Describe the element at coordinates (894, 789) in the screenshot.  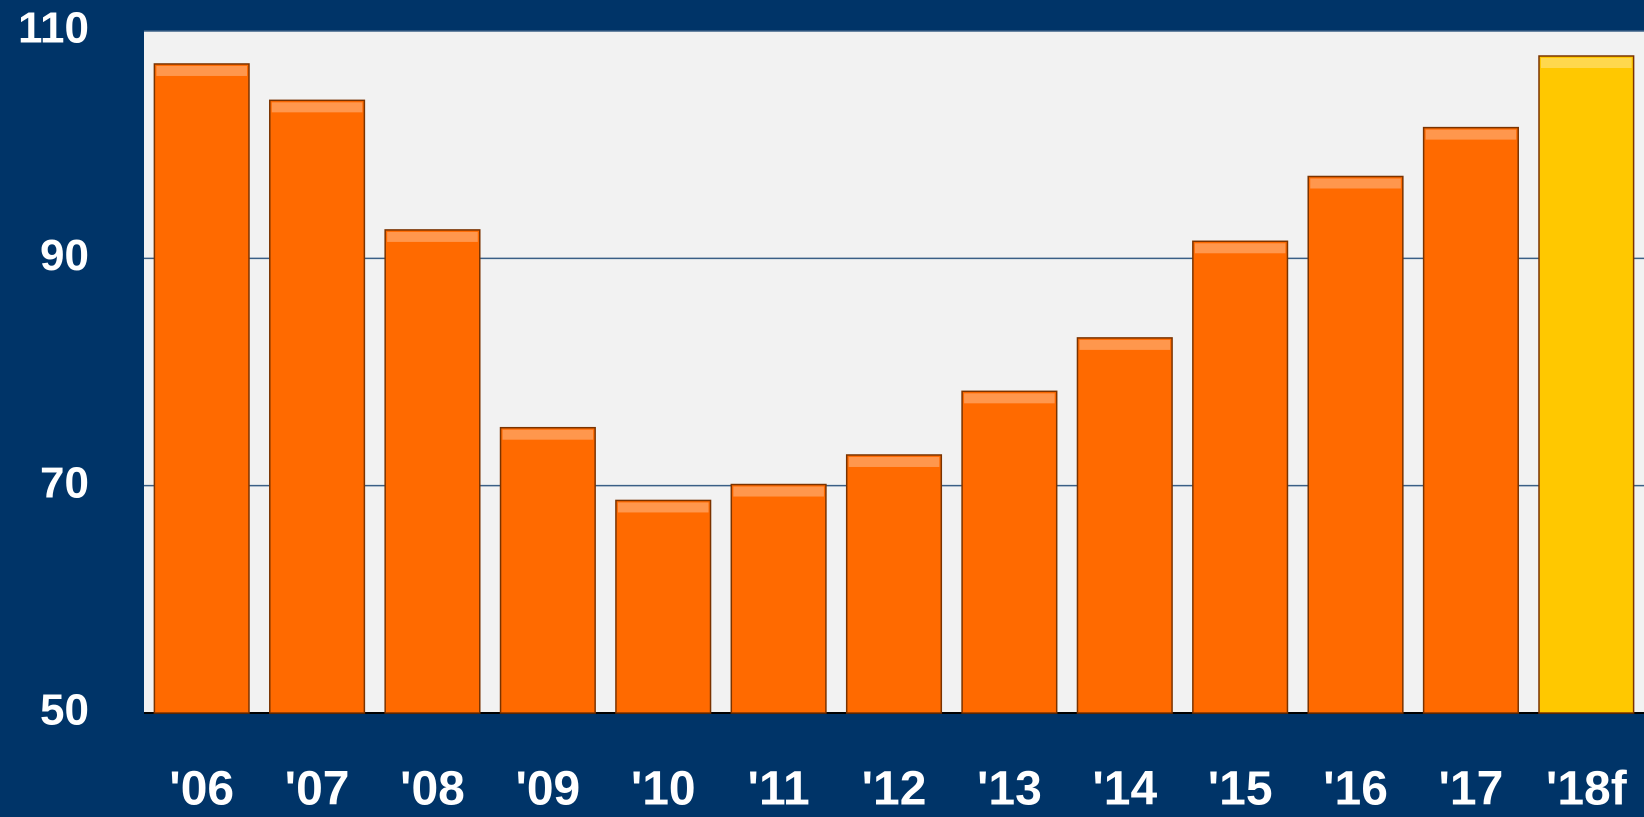
I see `x-tick-label: '12` at that location.